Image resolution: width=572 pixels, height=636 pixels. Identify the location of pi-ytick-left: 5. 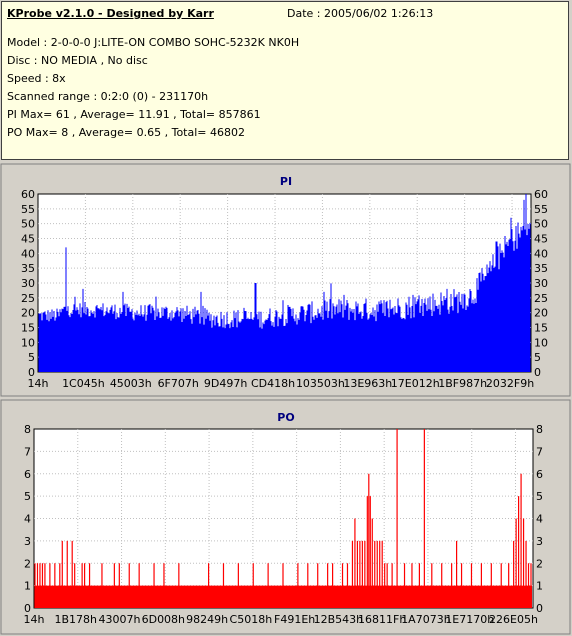
(31, 357).